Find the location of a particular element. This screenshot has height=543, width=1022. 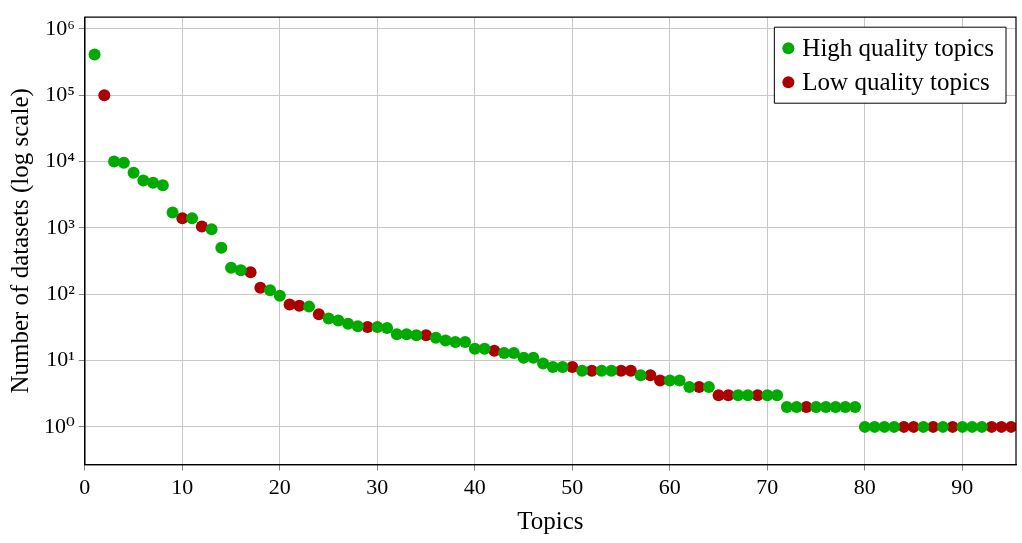

y-axis-title: Number of datasets (log scale) is located at coordinates (19, 241).